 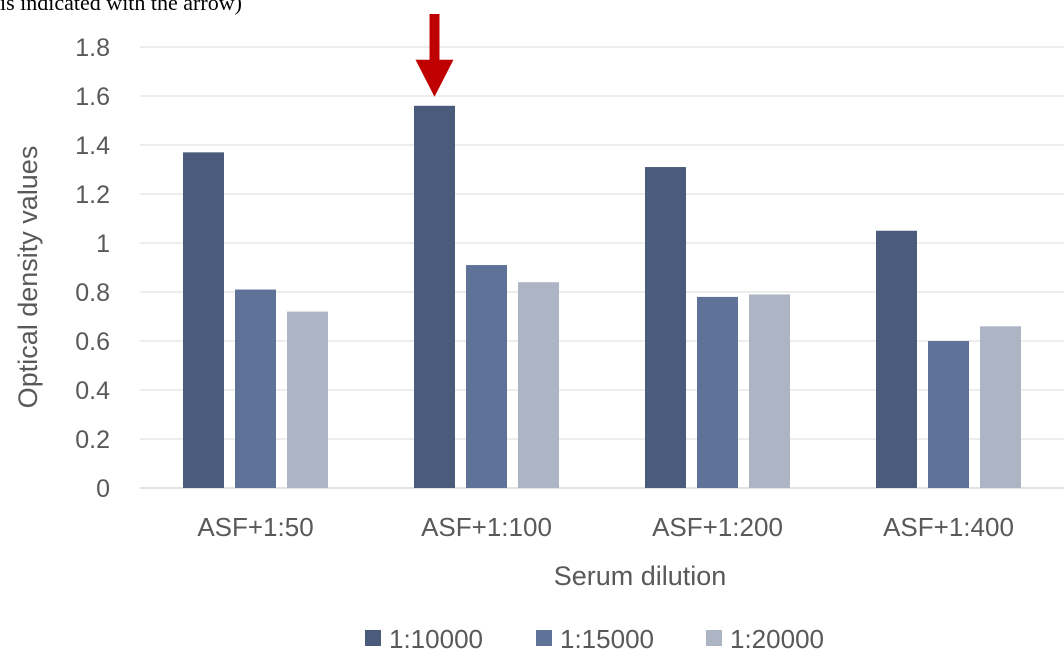 What do you see at coordinates (92, 146) in the screenshot?
I see `y-tick-label: 1.4` at bounding box center [92, 146].